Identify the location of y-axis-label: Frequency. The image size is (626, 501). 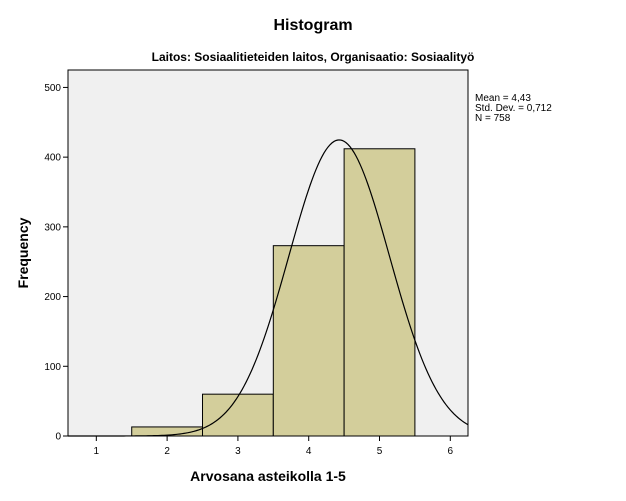
(23, 252).